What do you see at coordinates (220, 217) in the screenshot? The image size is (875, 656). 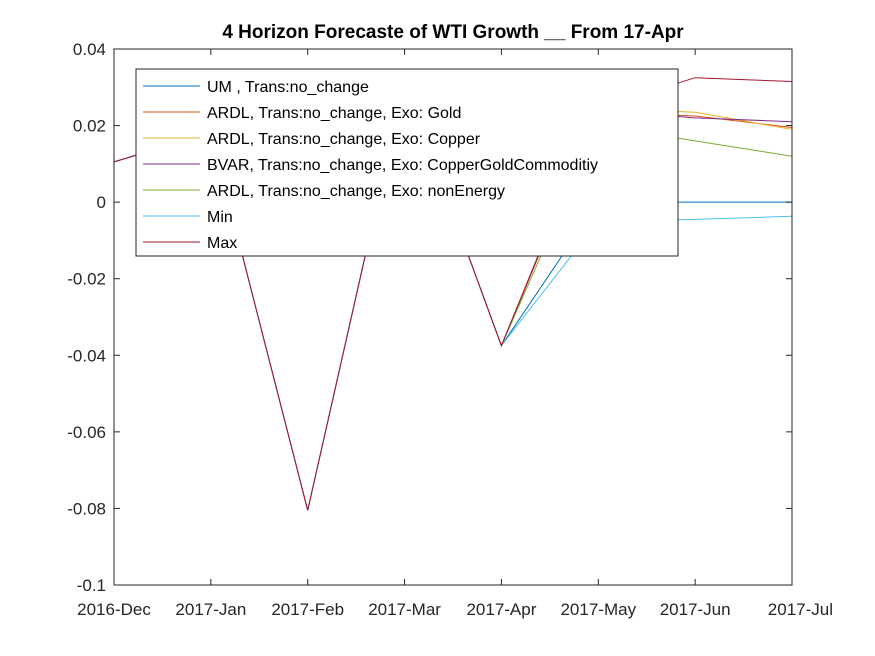 I see `legend-label-5: Min` at bounding box center [220, 217].